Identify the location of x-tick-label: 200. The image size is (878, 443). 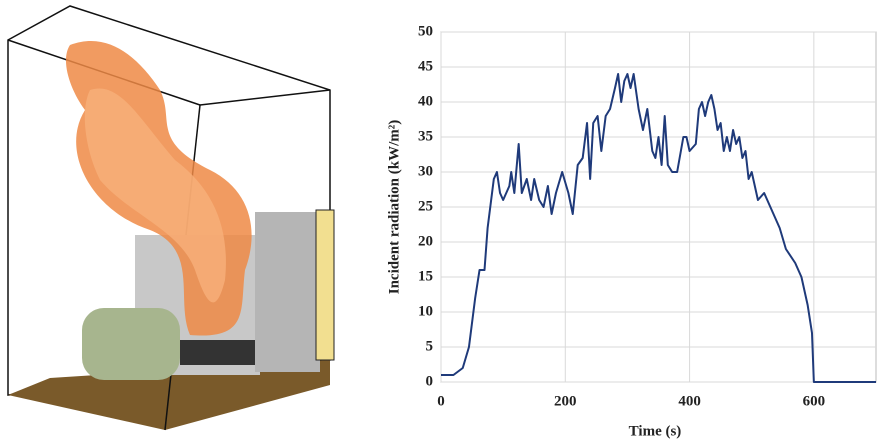
(565, 401).